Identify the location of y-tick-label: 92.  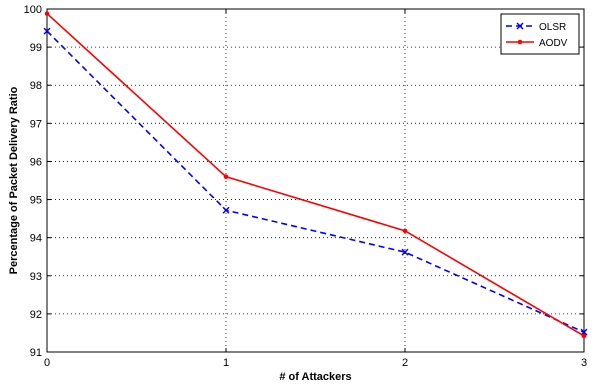
(36, 315).